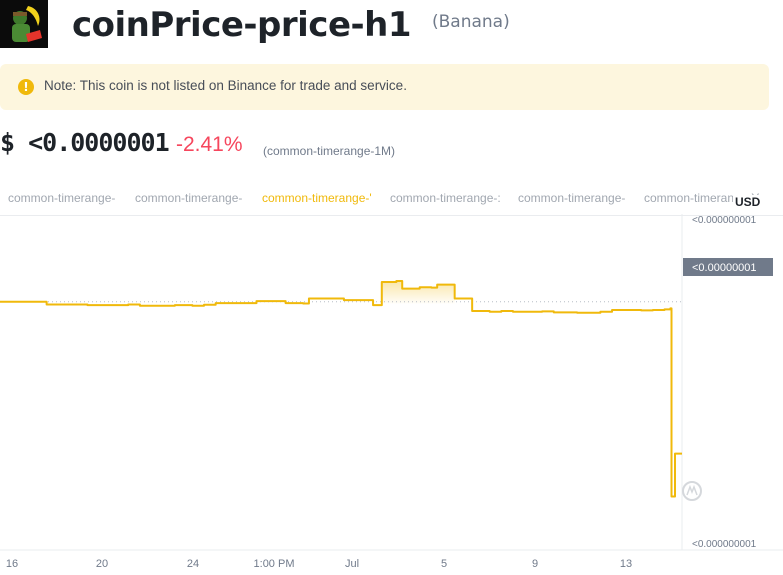 This screenshot has height=575, width=783. Describe the element at coordinates (572, 198) in the screenshot. I see `tab-timerange-5: common-timerange-` at that location.